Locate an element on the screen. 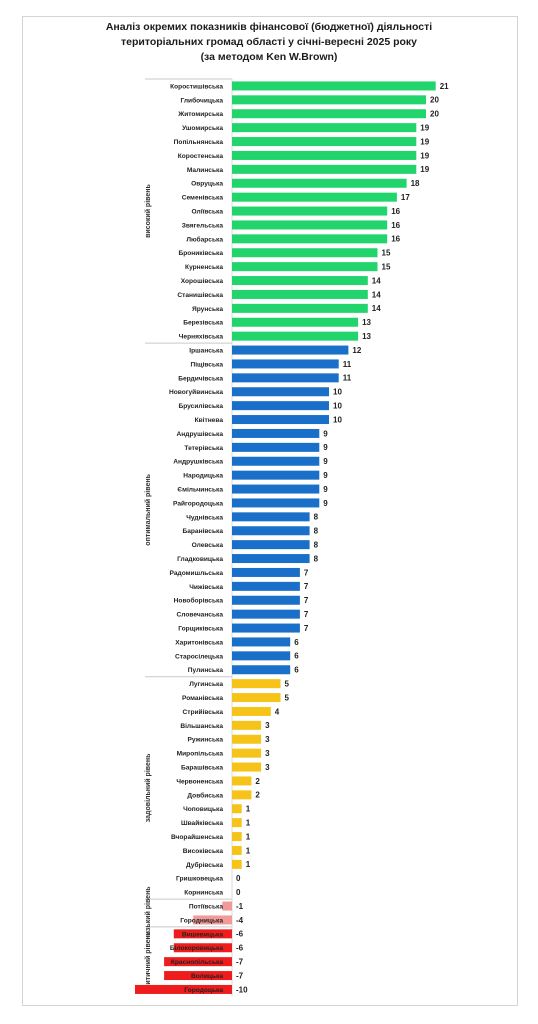  category-label: Чижівська is located at coordinates (206, 587).